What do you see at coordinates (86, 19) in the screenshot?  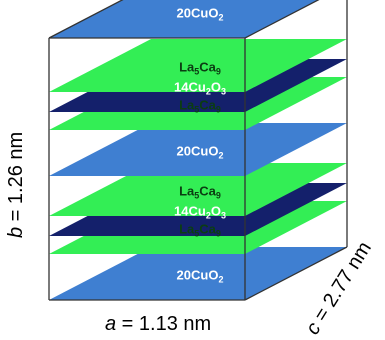 I see `box-edge-top-left` at bounding box center [86, 19].